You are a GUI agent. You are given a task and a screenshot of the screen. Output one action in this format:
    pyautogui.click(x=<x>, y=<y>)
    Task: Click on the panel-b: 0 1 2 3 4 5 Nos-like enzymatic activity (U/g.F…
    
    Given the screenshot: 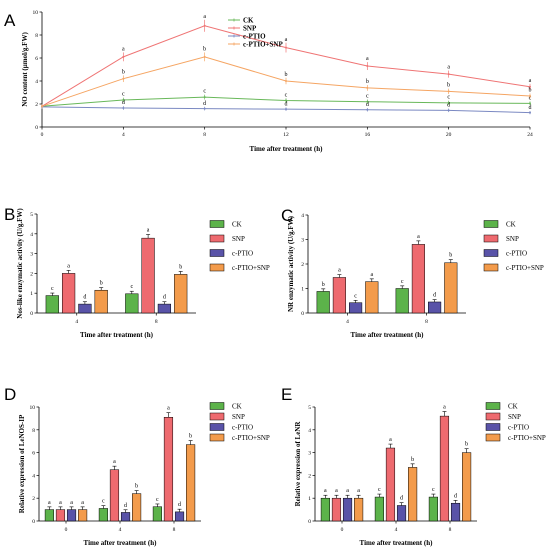 What is the action you would take?
    pyautogui.click(x=137, y=272)
    